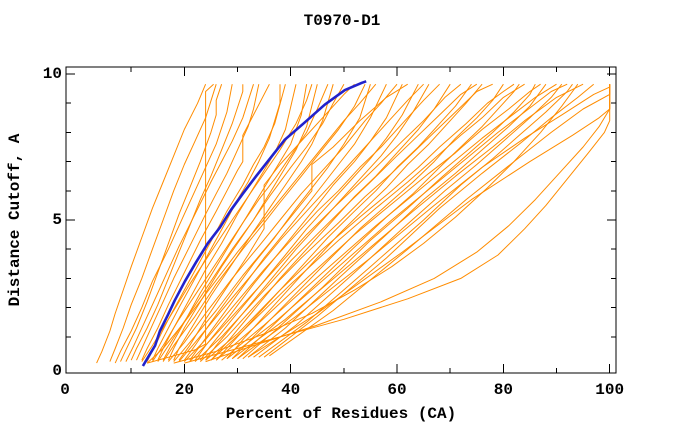 This screenshot has height=440, width=680. What do you see at coordinates (65, 390) in the screenshot?
I see `x-tick-label-0: 0` at bounding box center [65, 390].